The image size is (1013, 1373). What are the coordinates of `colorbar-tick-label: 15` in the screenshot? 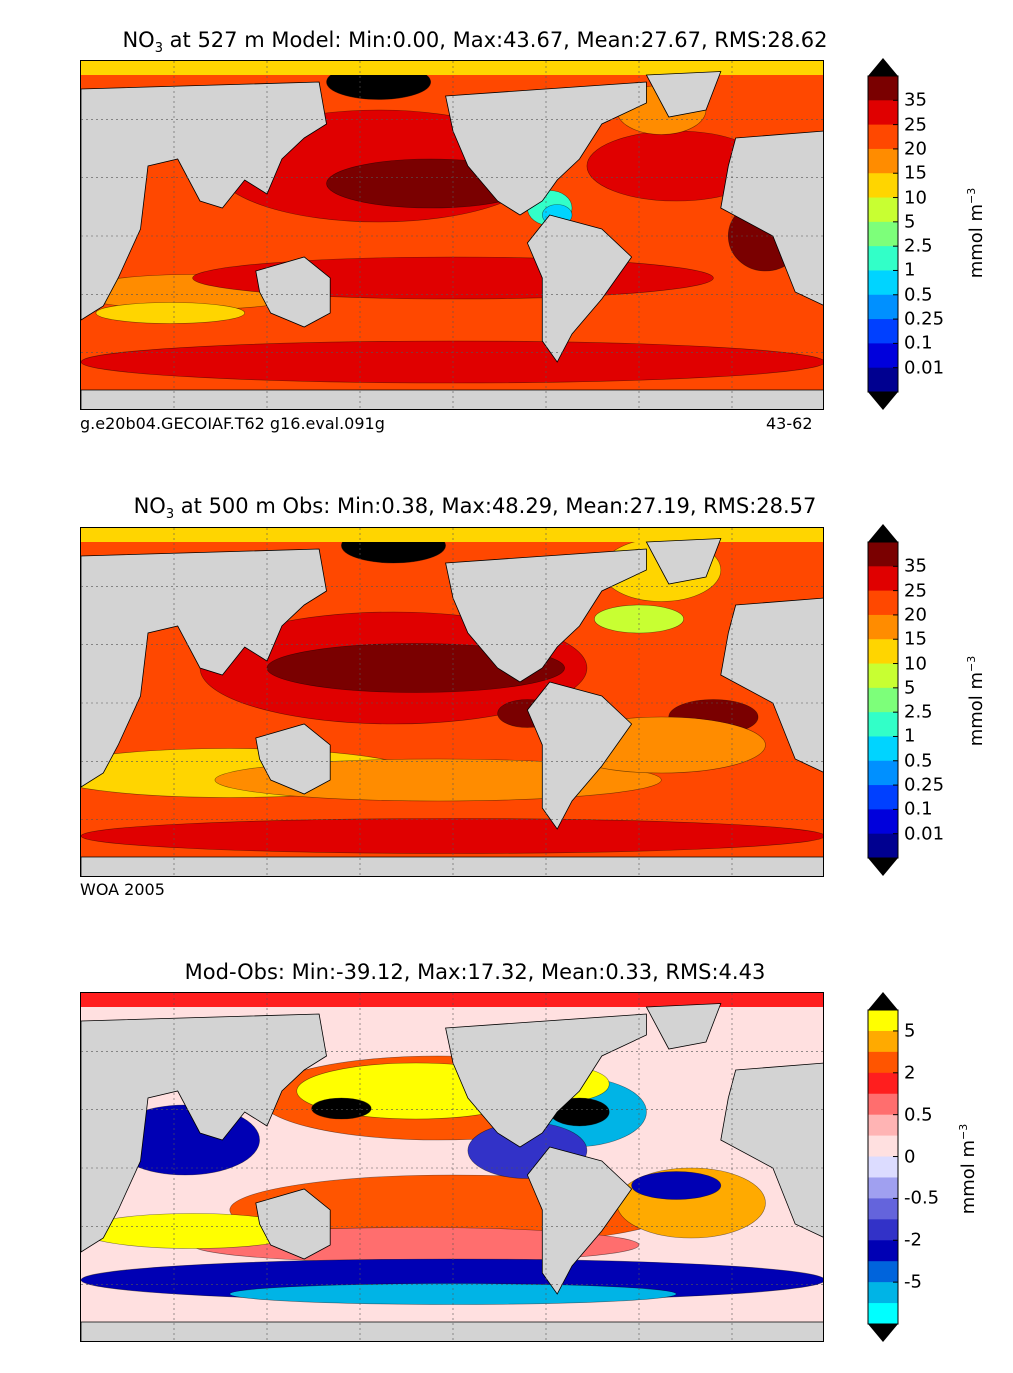 It's located at (915, 173).